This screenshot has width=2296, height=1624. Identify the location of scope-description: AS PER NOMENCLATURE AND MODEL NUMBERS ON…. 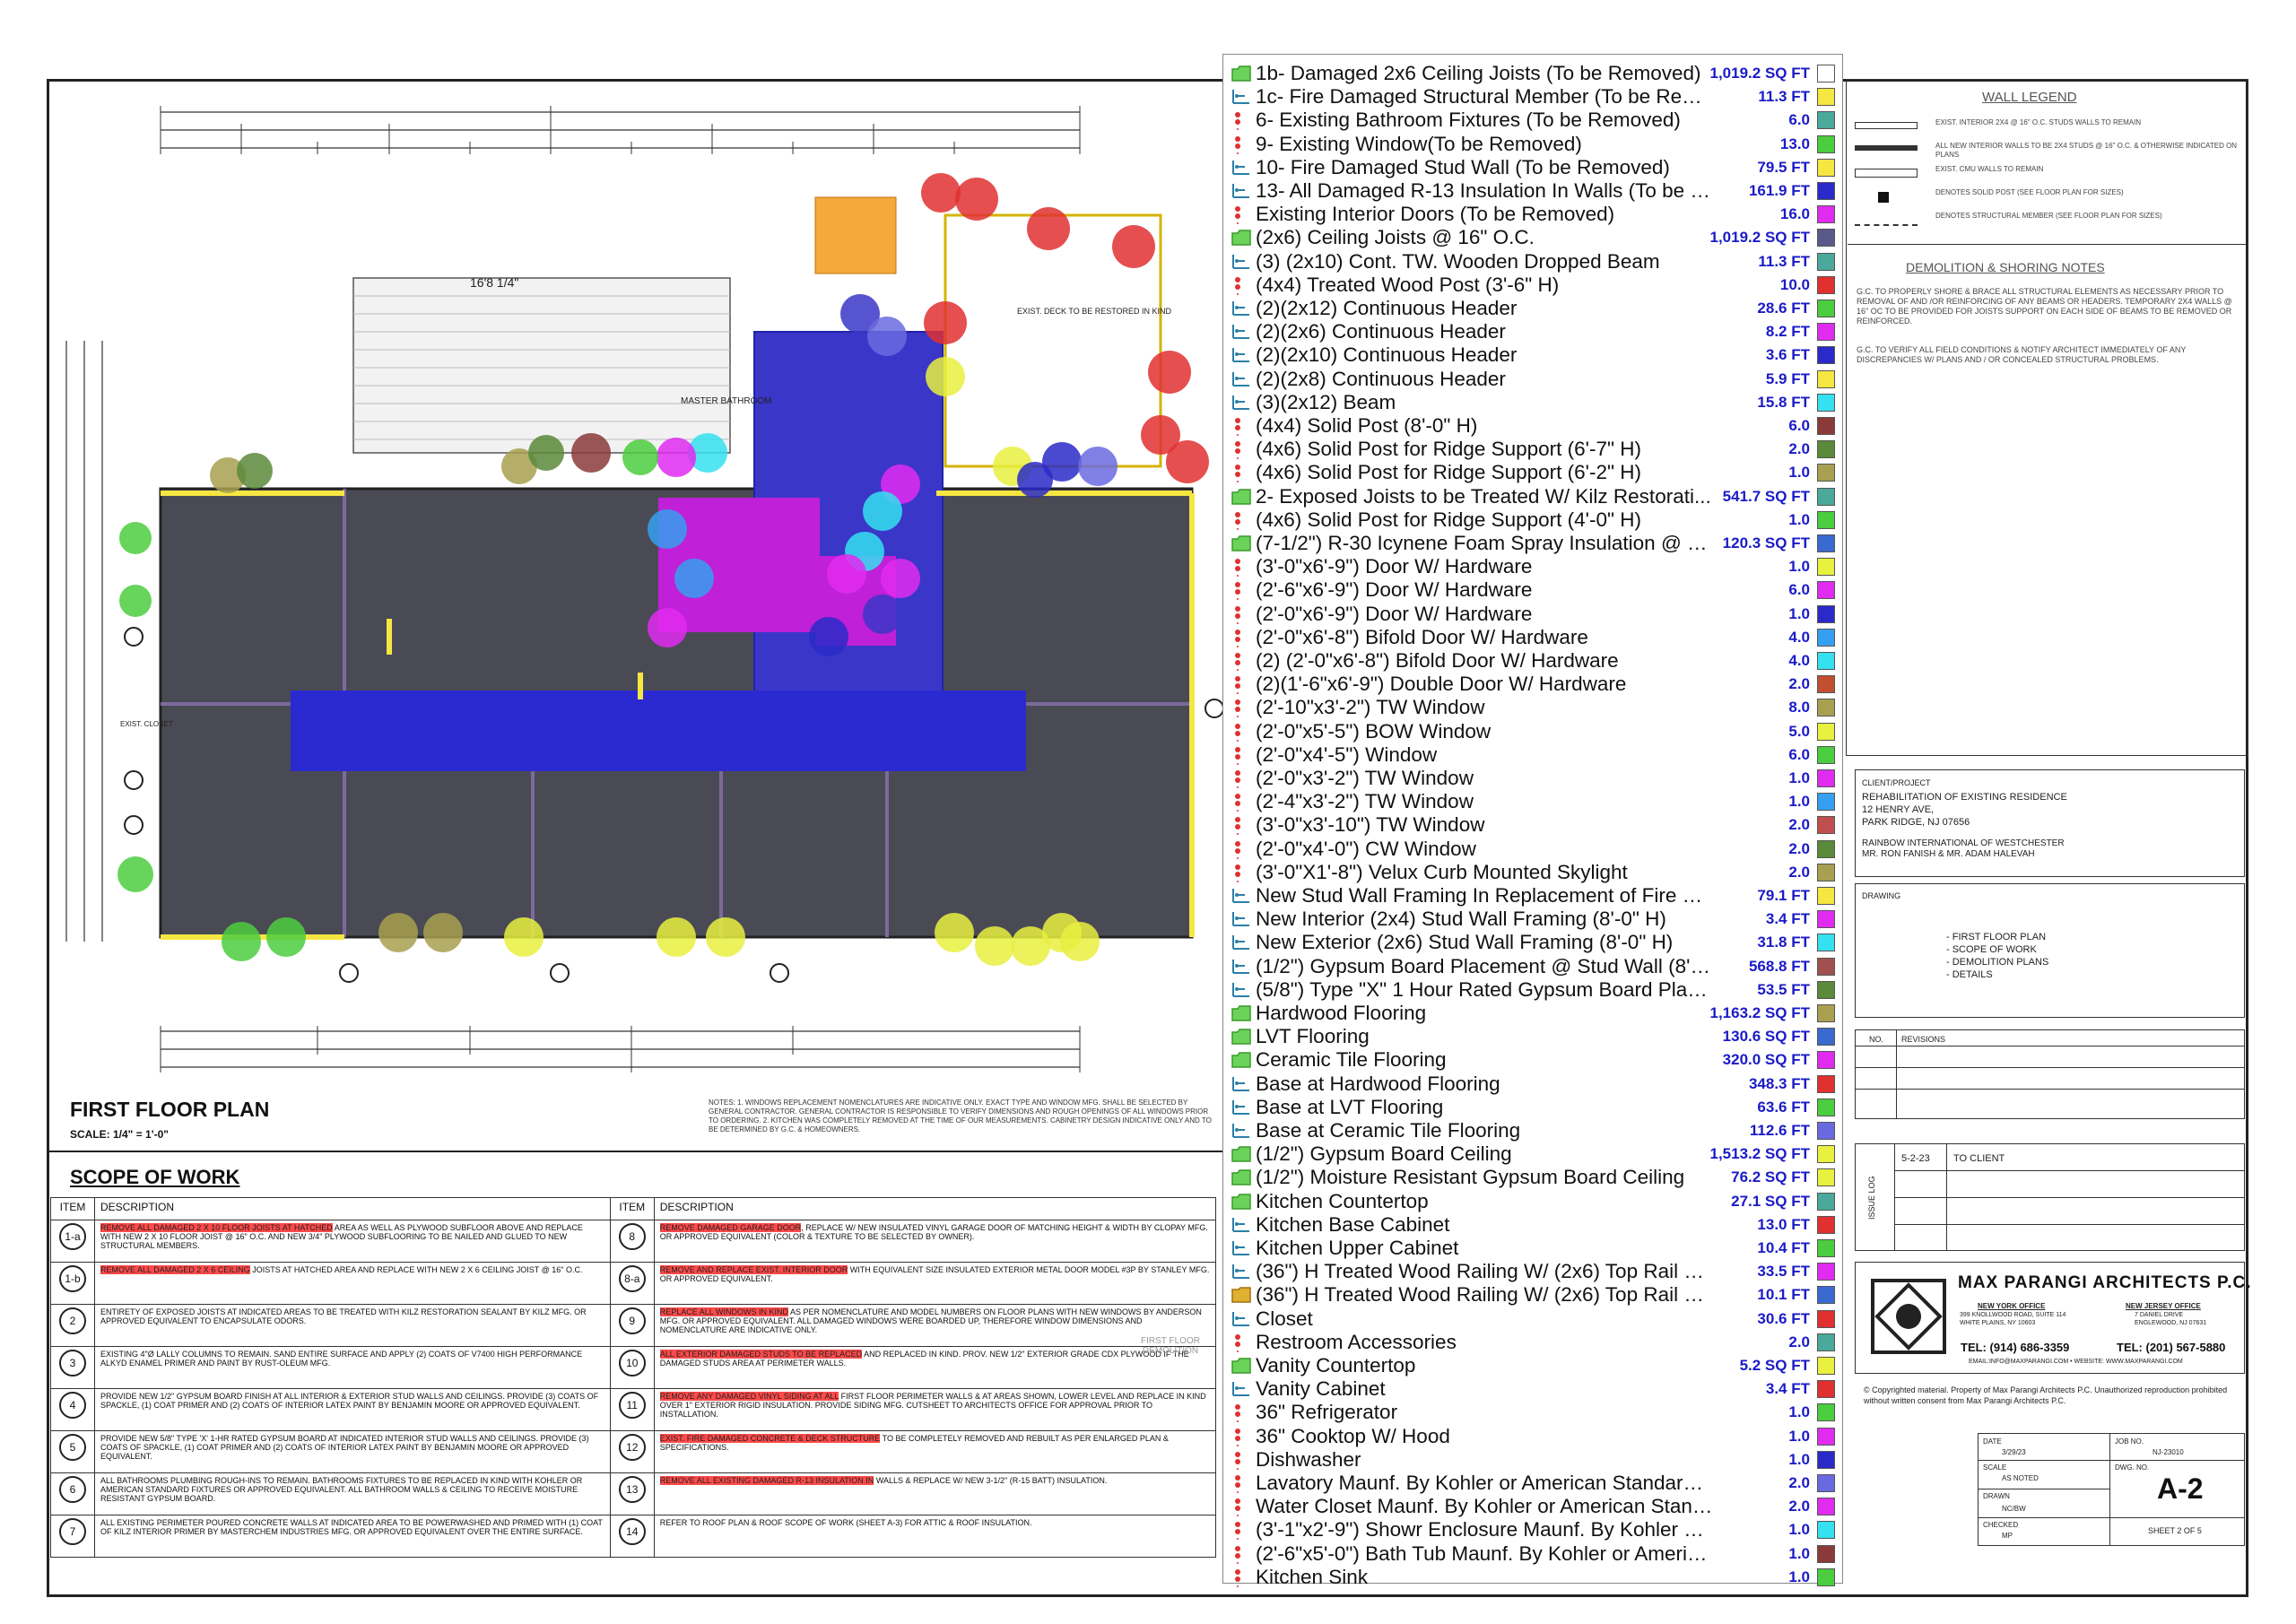
(930, 1320).